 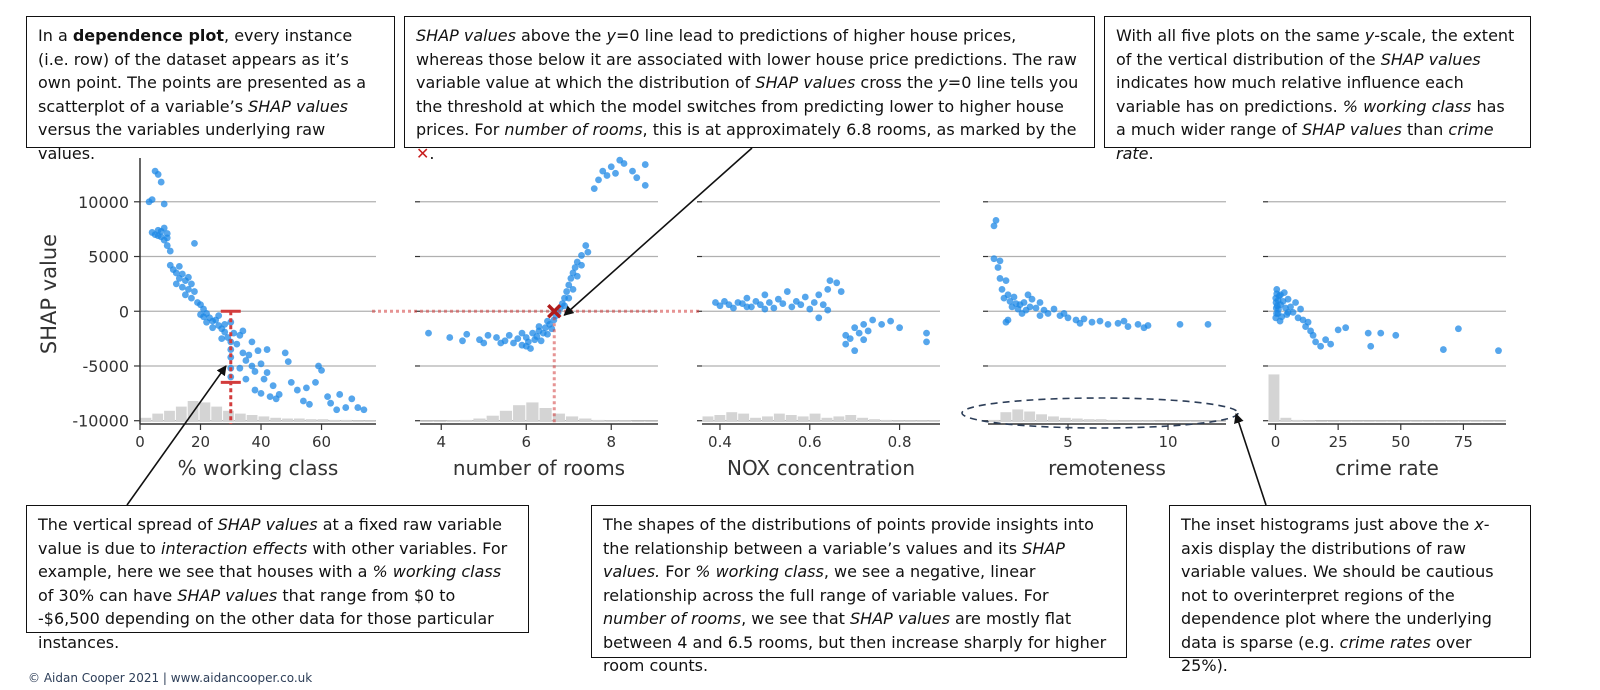 What do you see at coordinates (176, 435) in the screenshot?
I see `arrow-to-spread` at bounding box center [176, 435].